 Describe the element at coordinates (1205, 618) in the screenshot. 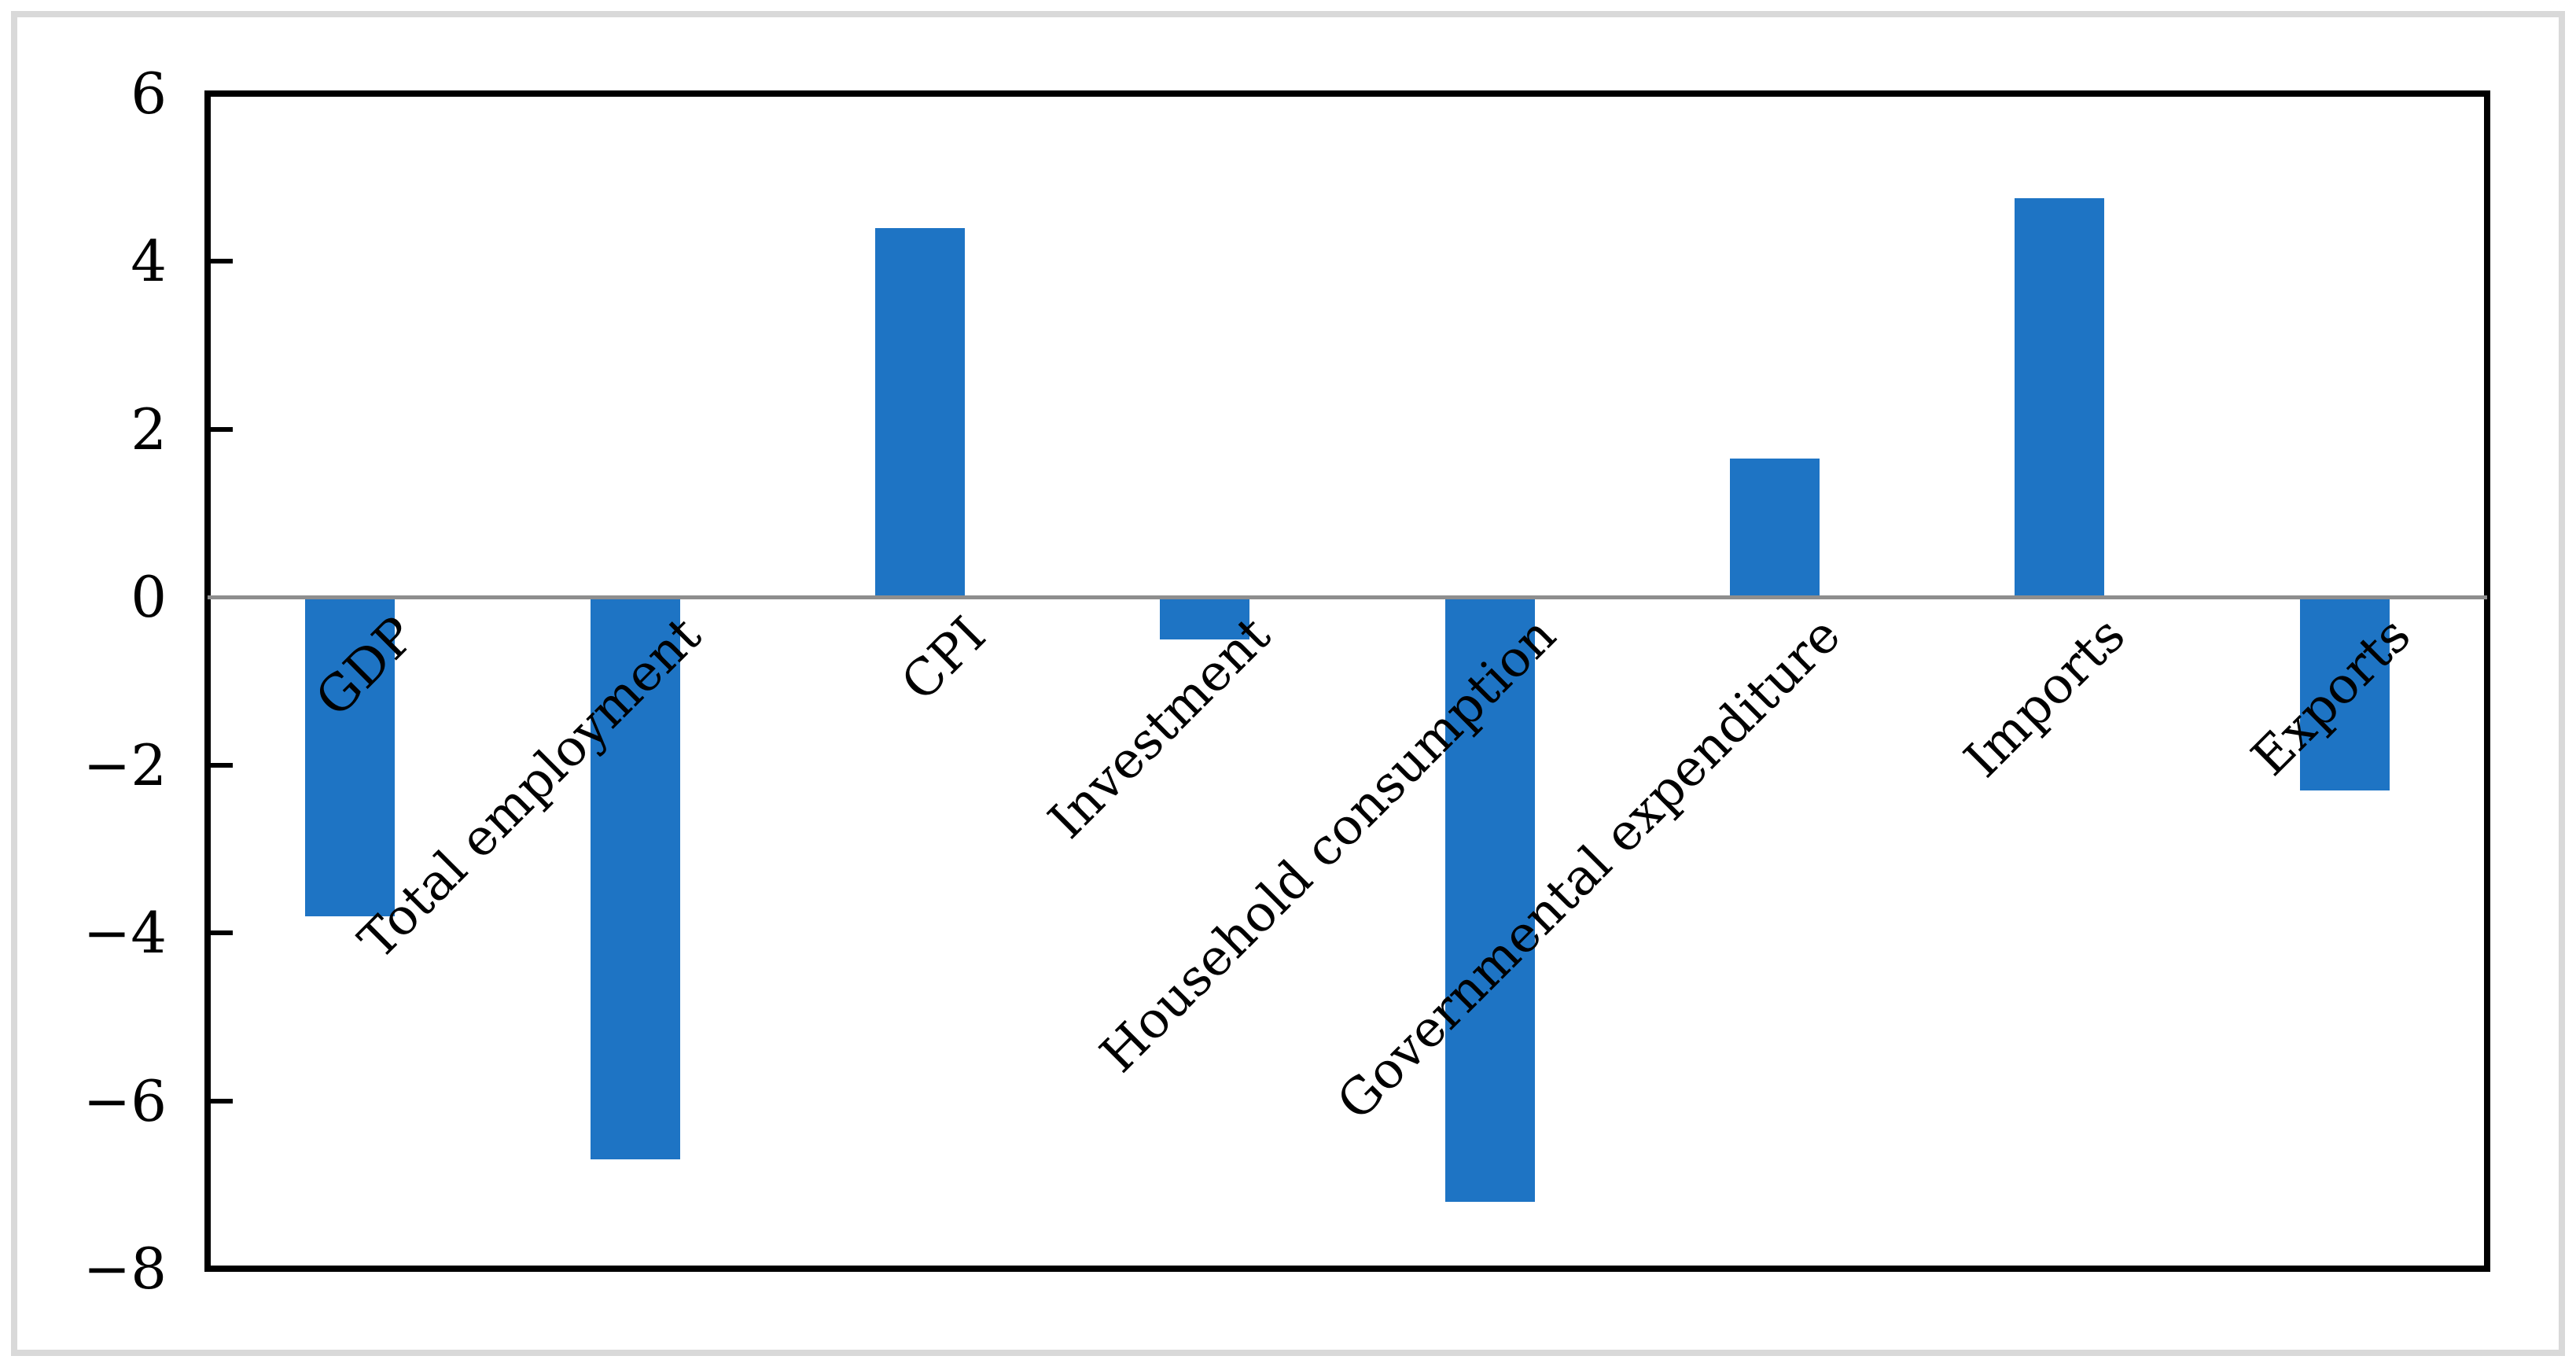

I see `bar-investment` at that location.